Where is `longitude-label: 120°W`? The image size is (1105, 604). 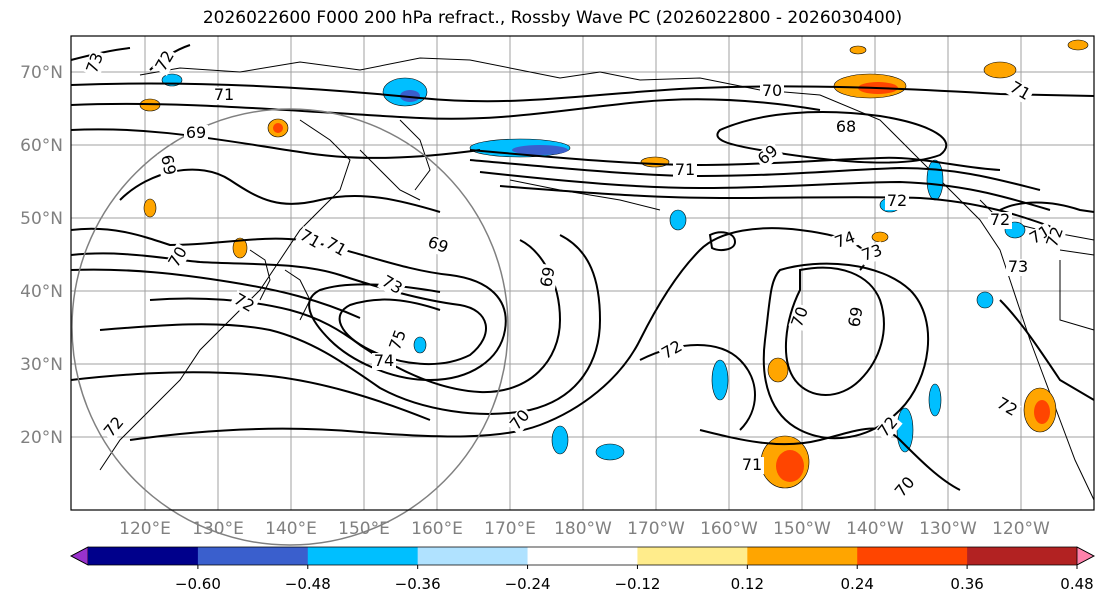
longitude-label: 120°W is located at coordinates (1021, 529).